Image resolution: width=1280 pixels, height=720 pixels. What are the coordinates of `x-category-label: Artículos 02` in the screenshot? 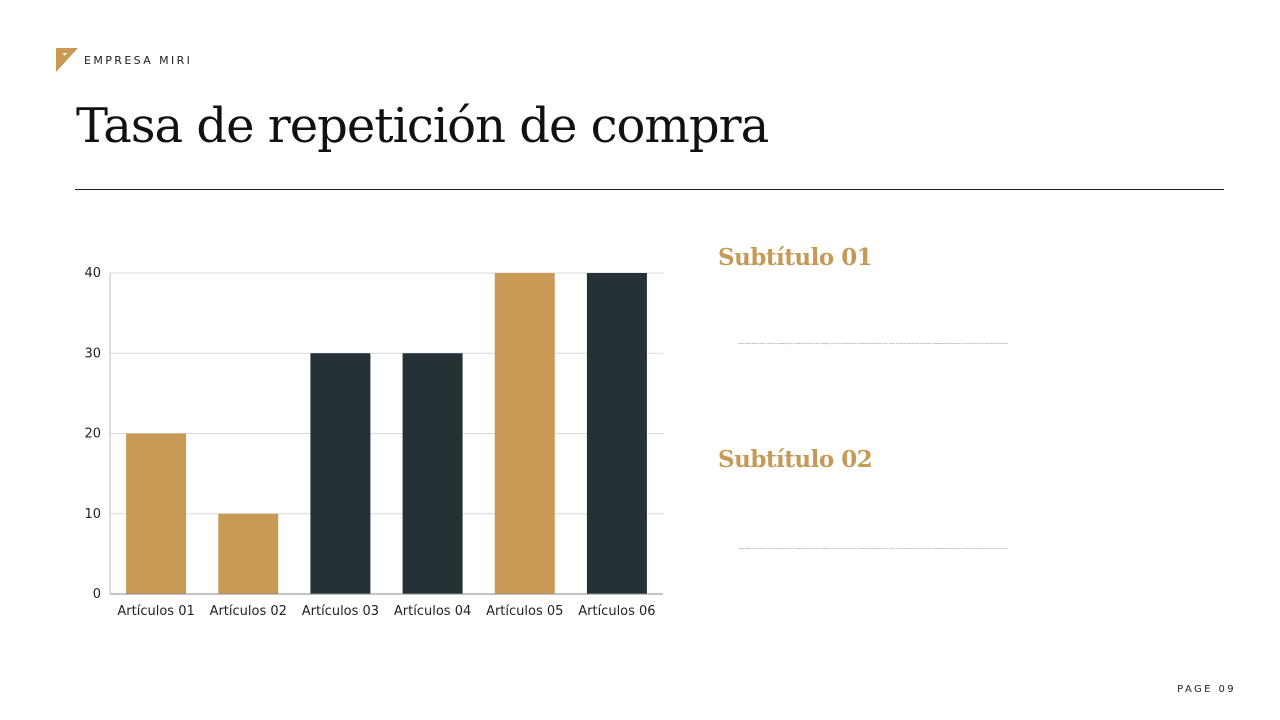 It's located at (248, 611).